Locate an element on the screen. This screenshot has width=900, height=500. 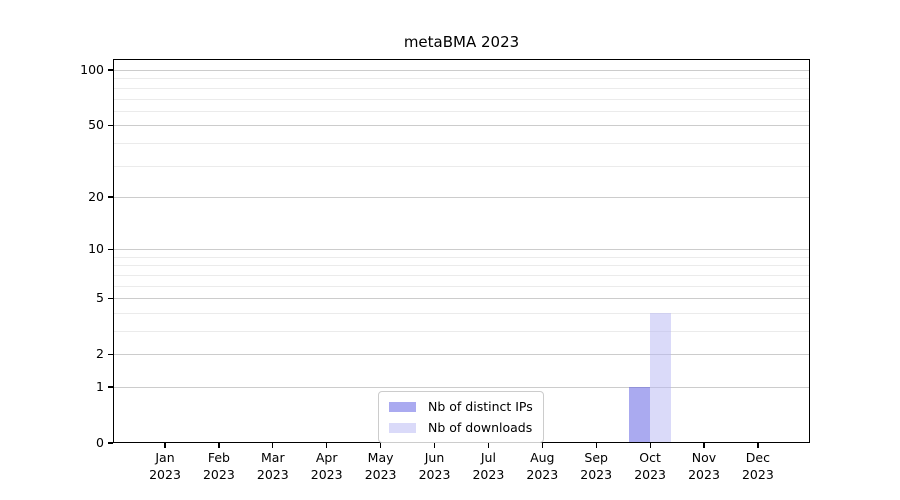
x-tick-label: Jul 2023 is located at coordinates (488, 466).